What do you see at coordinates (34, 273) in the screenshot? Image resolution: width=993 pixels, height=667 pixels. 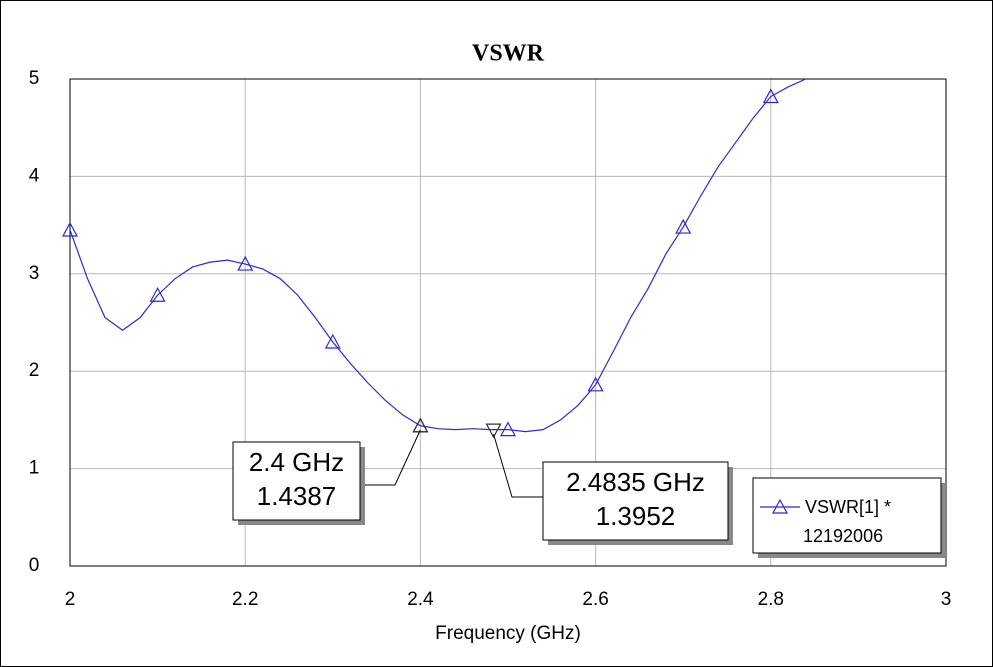 I see `y-tick-label: 3` at bounding box center [34, 273].